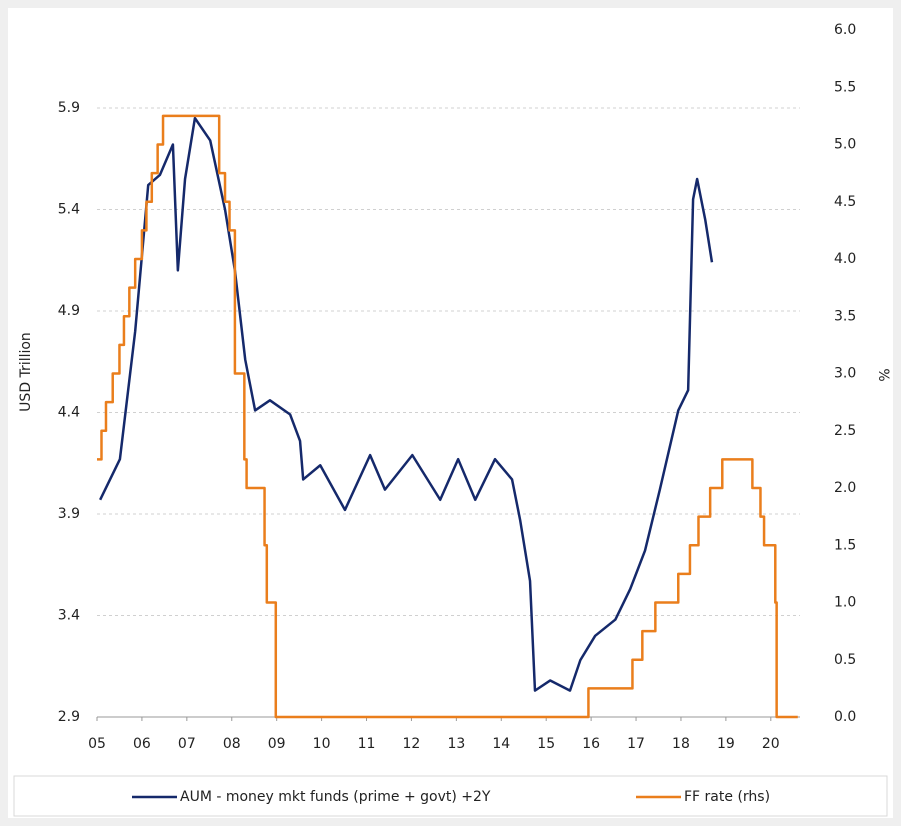 The height and width of the screenshot is (826, 901). Describe the element at coordinates (845, 374) in the screenshot. I see `y2-tick-label: 3.0` at that location.